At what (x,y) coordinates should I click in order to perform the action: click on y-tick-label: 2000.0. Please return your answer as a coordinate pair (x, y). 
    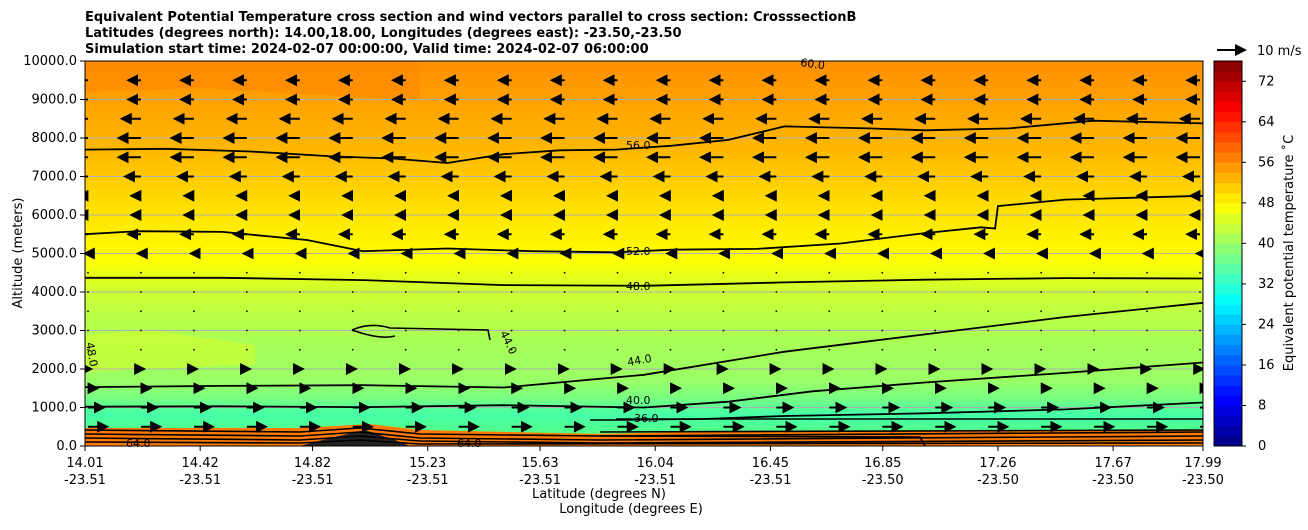
    Looking at the image, I should click on (55, 369).